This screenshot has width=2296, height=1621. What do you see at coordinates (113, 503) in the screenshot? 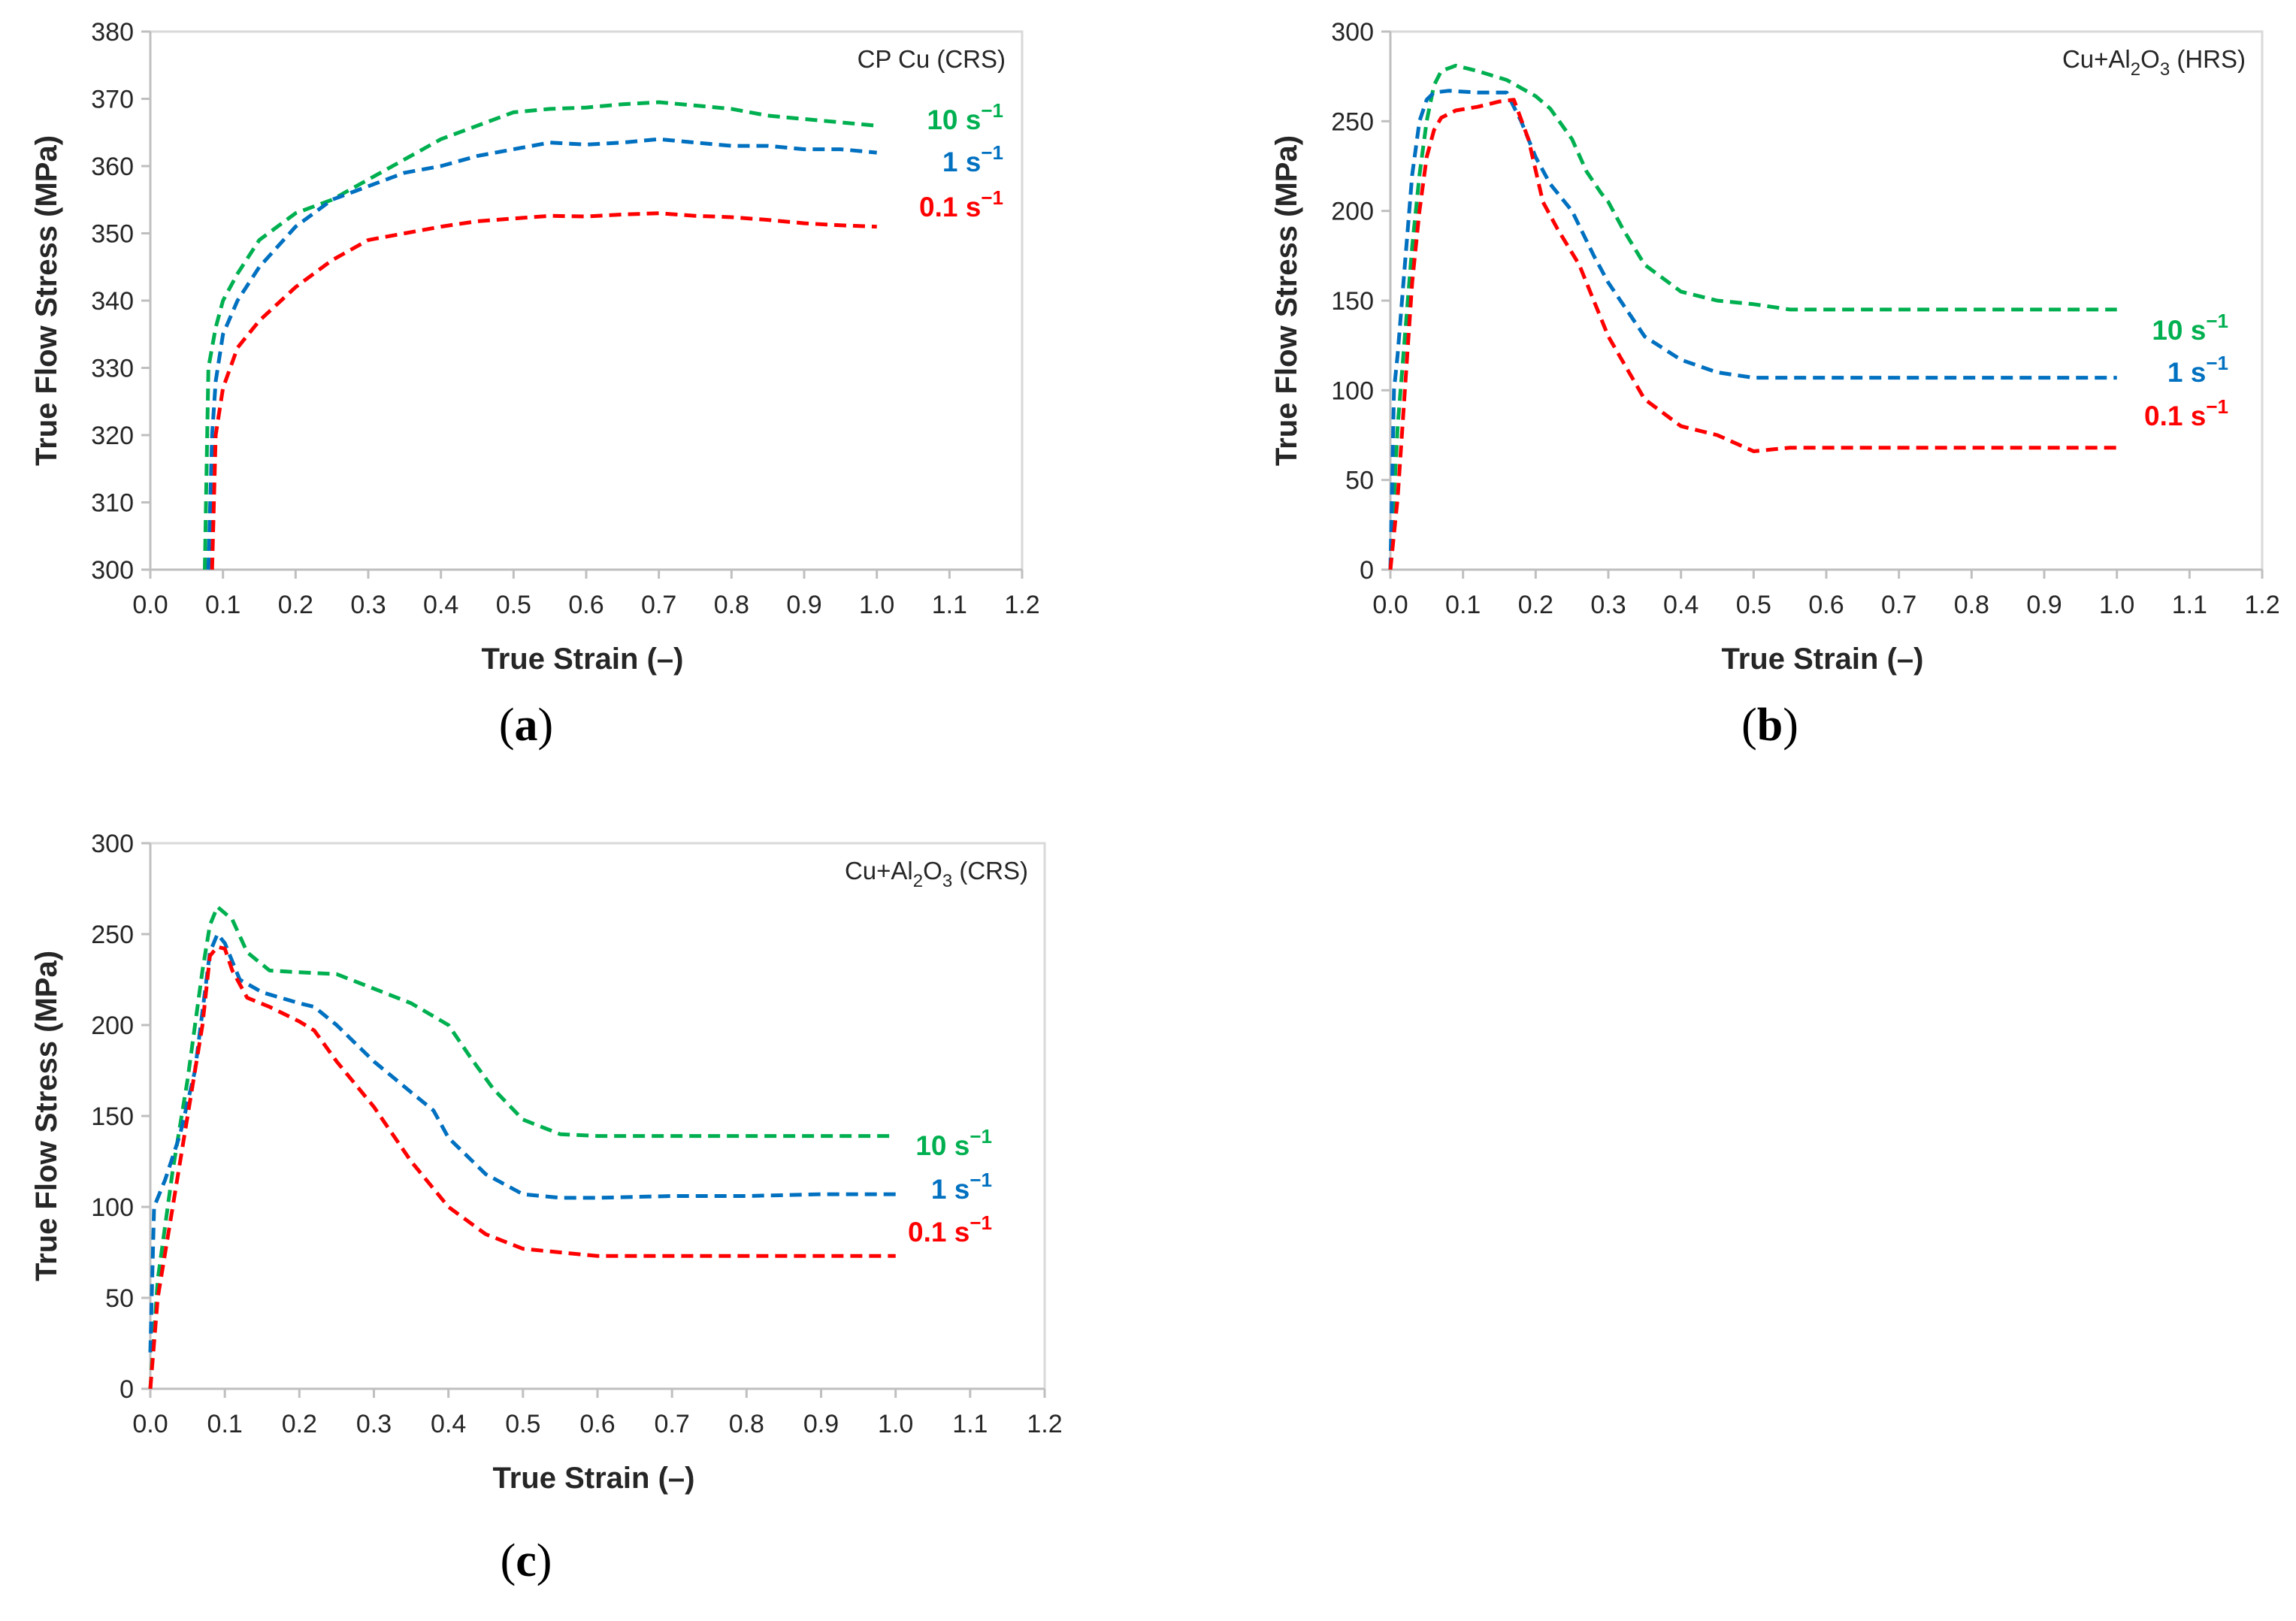
I see `y-tick-label: 310` at bounding box center [113, 503].